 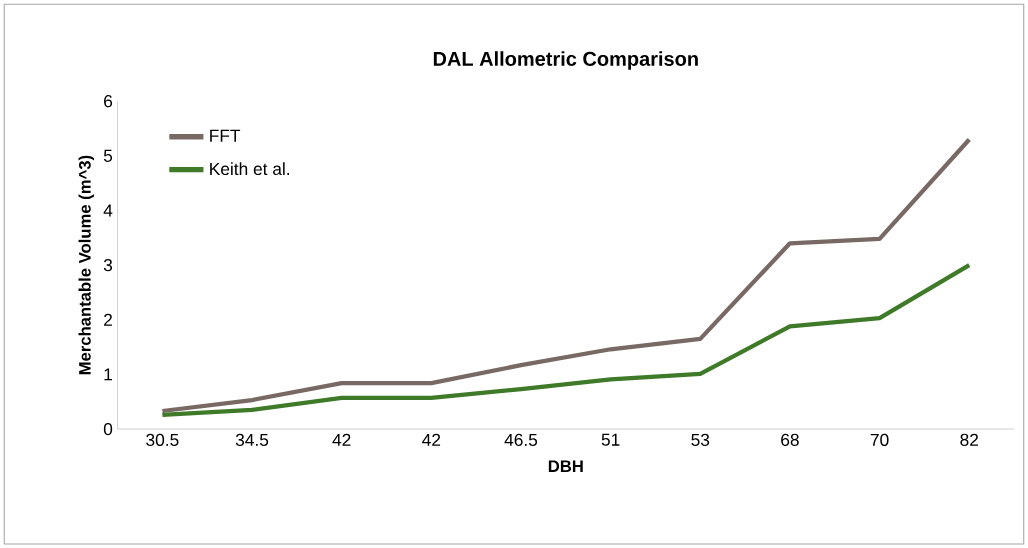 What do you see at coordinates (86, 265) in the screenshot?
I see `y-axis-title: Merchantable Volume (m^3)` at bounding box center [86, 265].